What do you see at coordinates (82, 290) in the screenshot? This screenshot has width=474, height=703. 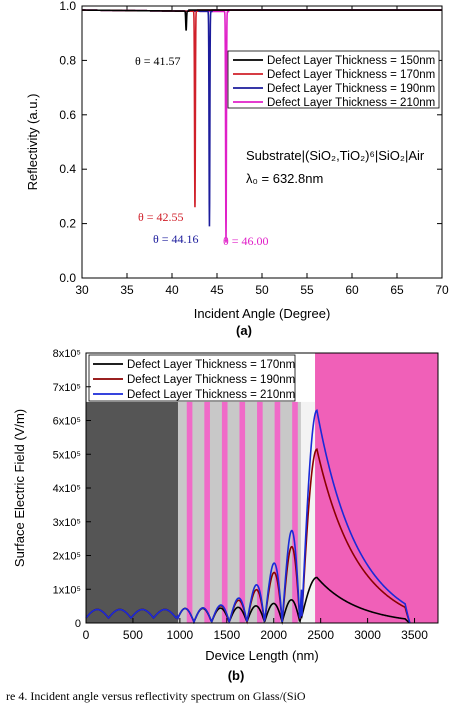 I see `x-tick-label-a-0: 30` at bounding box center [82, 290].